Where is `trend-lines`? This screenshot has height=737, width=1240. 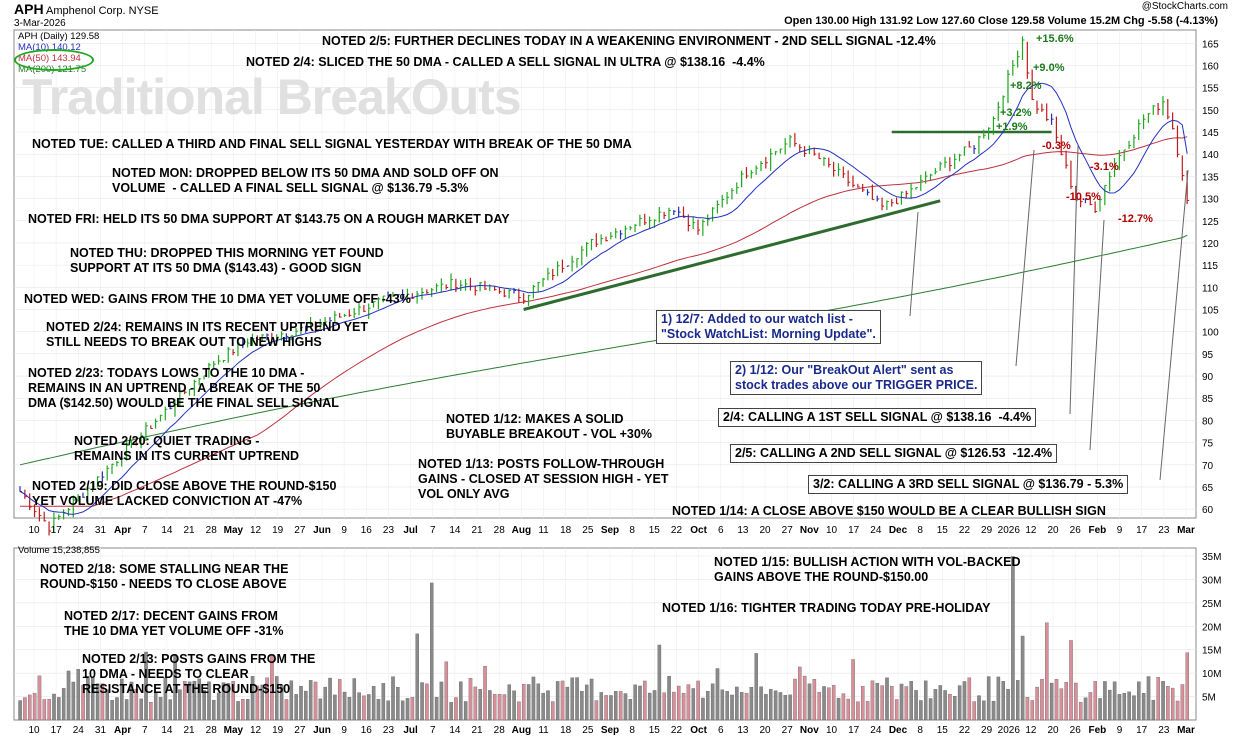 trend-lines is located at coordinates (787, 220).